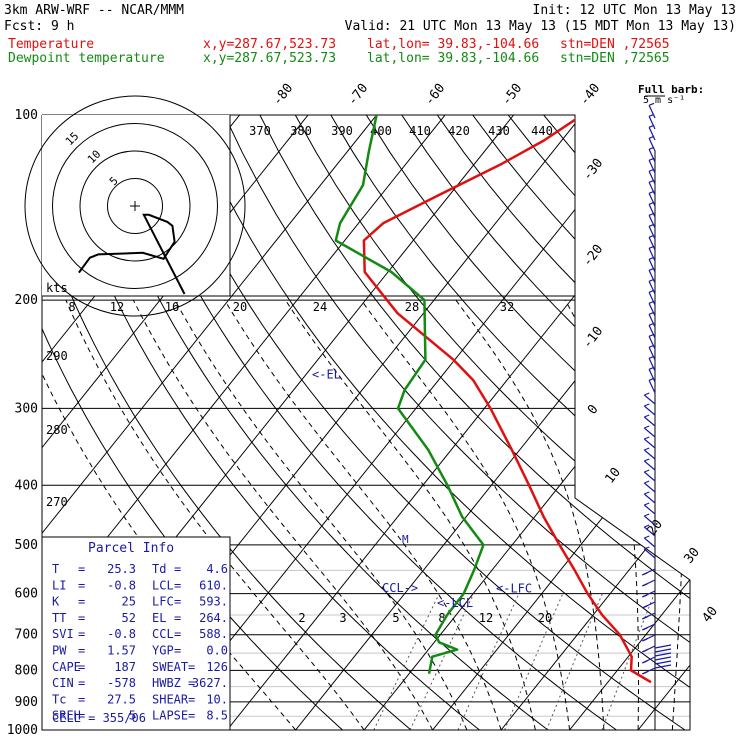 The width and height of the screenshot is (740, 740). What do you see at coordinates (217, 667) in the screenshot?
I see `parcel-value: 126` at bounding box center [217, 667].